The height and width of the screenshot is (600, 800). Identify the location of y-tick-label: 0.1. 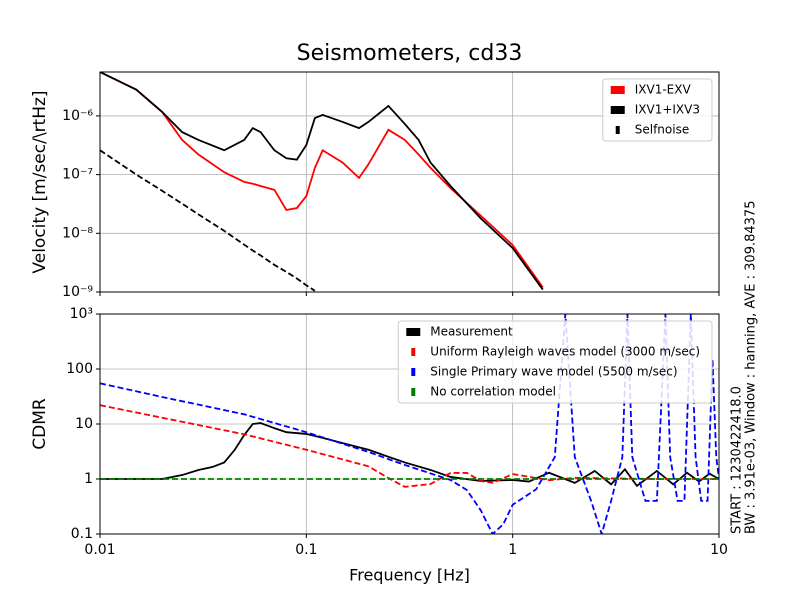
(82, 534).